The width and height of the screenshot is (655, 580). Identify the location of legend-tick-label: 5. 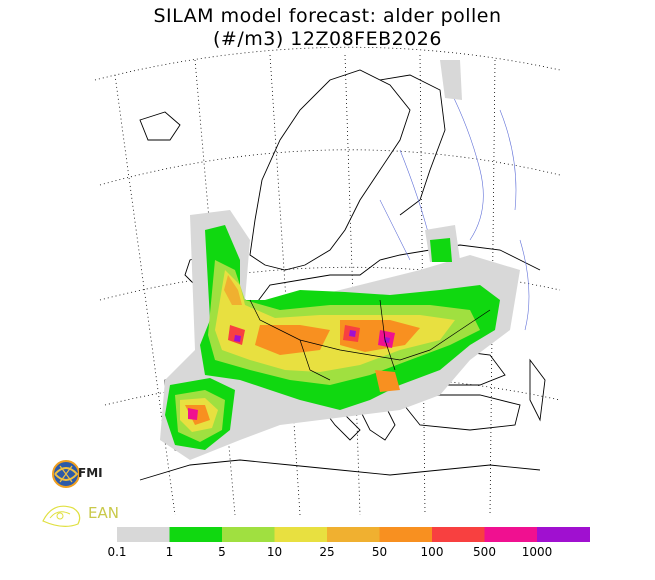
(222, 552).